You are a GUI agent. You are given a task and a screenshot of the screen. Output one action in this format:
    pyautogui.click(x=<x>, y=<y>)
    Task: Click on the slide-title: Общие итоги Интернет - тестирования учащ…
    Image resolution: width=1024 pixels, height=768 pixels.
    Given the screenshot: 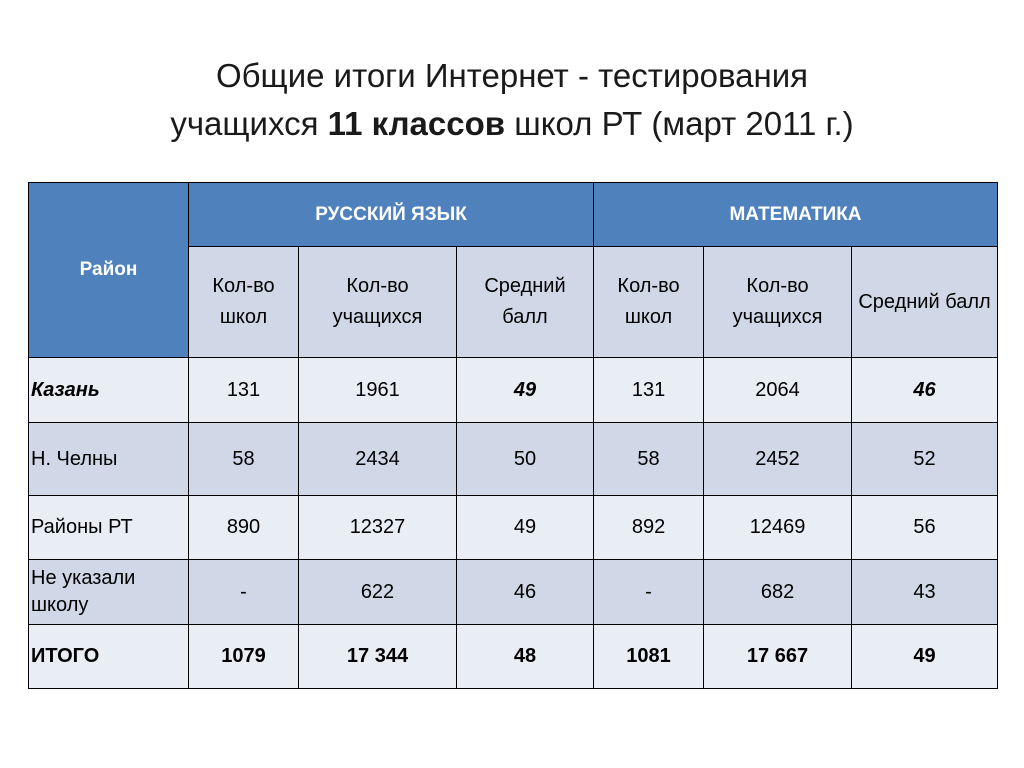 What is the action you would take?
    pyautogui.click(x=512, y=100)
    